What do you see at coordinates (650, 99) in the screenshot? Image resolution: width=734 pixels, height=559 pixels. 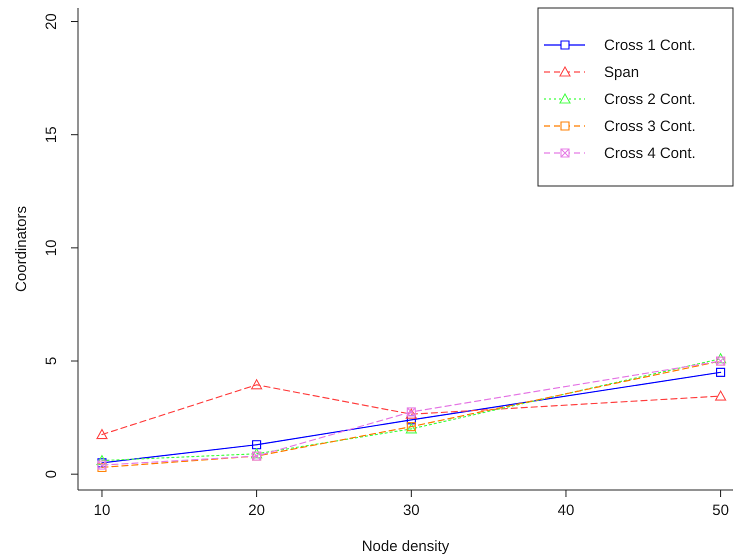 I see `legend-label: Cross 2 Cont.` at bounding box center [650, 99].